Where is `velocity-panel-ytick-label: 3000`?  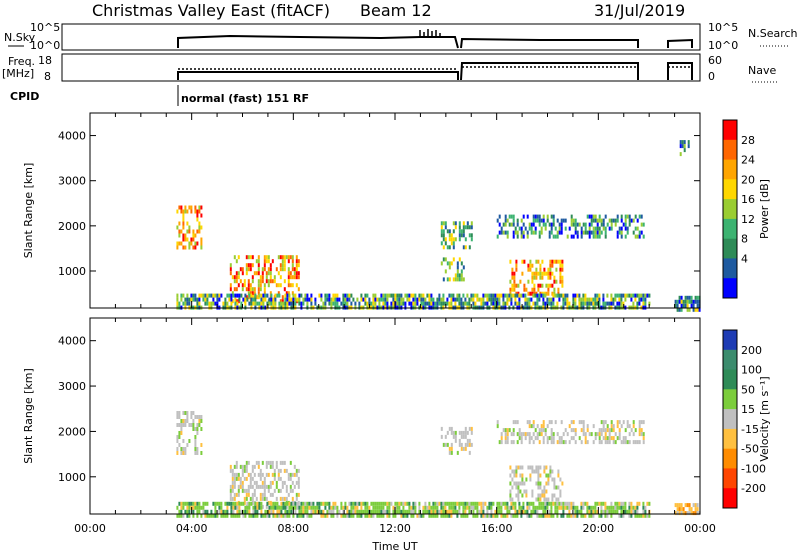
velocity-panel-ytick-label: 3000 is located at coordinates (72, 386).